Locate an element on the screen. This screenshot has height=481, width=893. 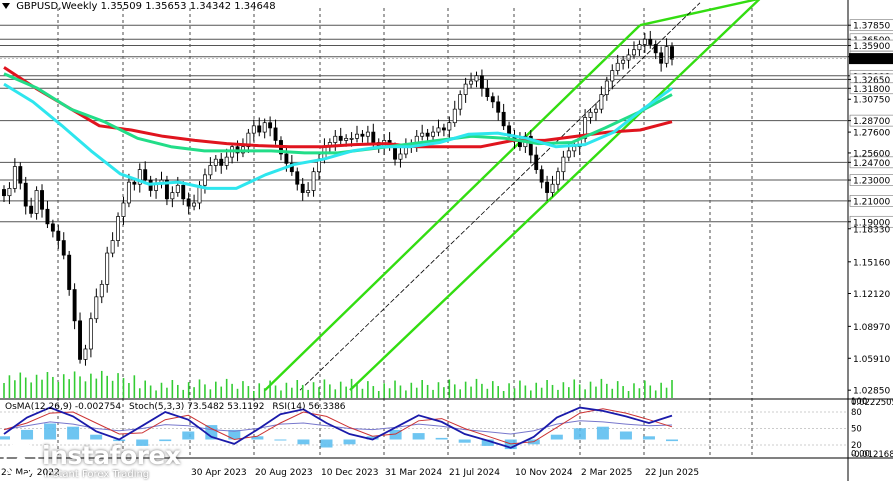
price-tick-label: 1.35900 is located at coordinates (871, 47).